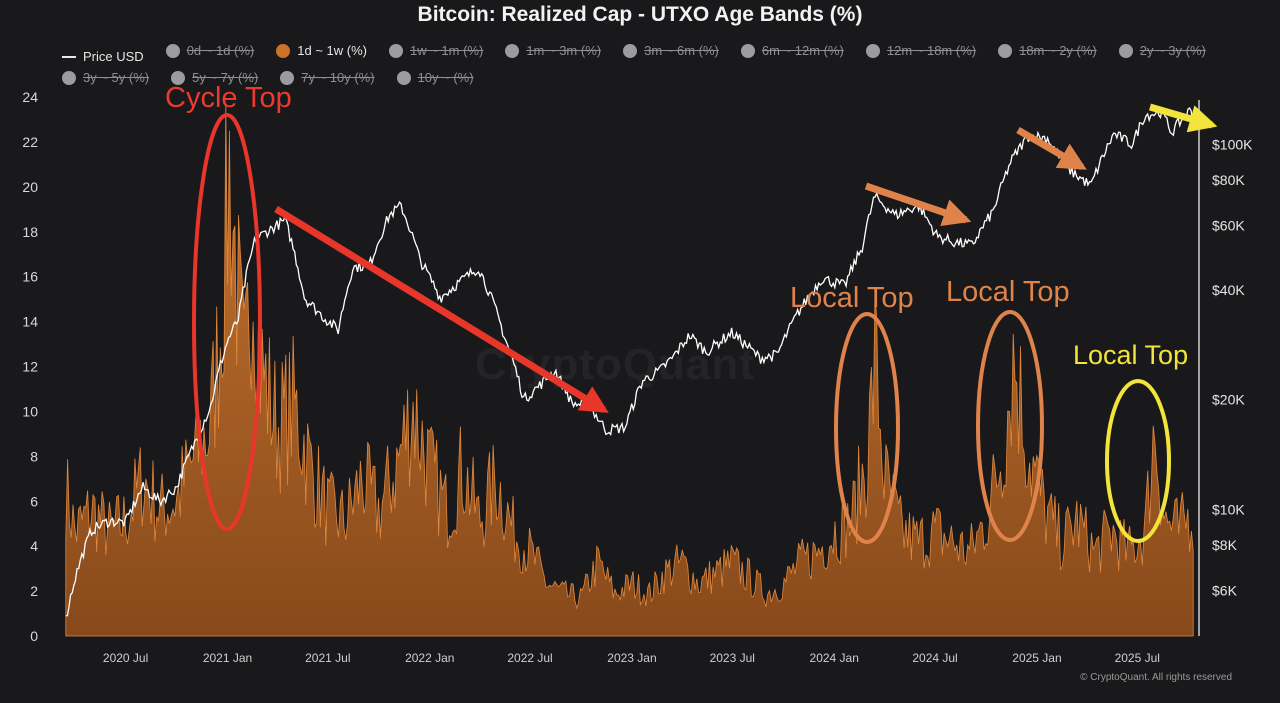  What do you see at coordinates (834, 658) in the screenshot?
I see `x-tick-label: 2024 Jan` at bounding box center [834, 658].